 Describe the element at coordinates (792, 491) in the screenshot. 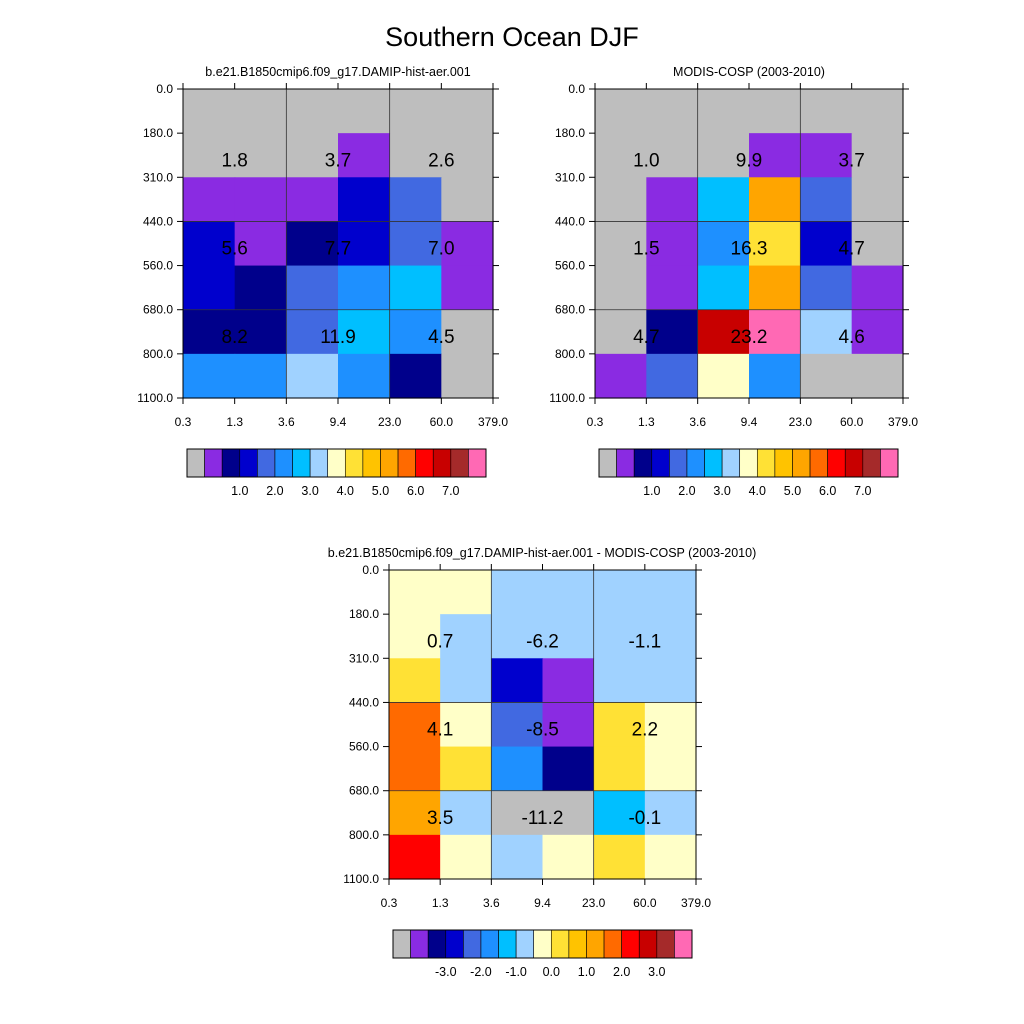

I see `colorbar-label: 5.0` at that location.